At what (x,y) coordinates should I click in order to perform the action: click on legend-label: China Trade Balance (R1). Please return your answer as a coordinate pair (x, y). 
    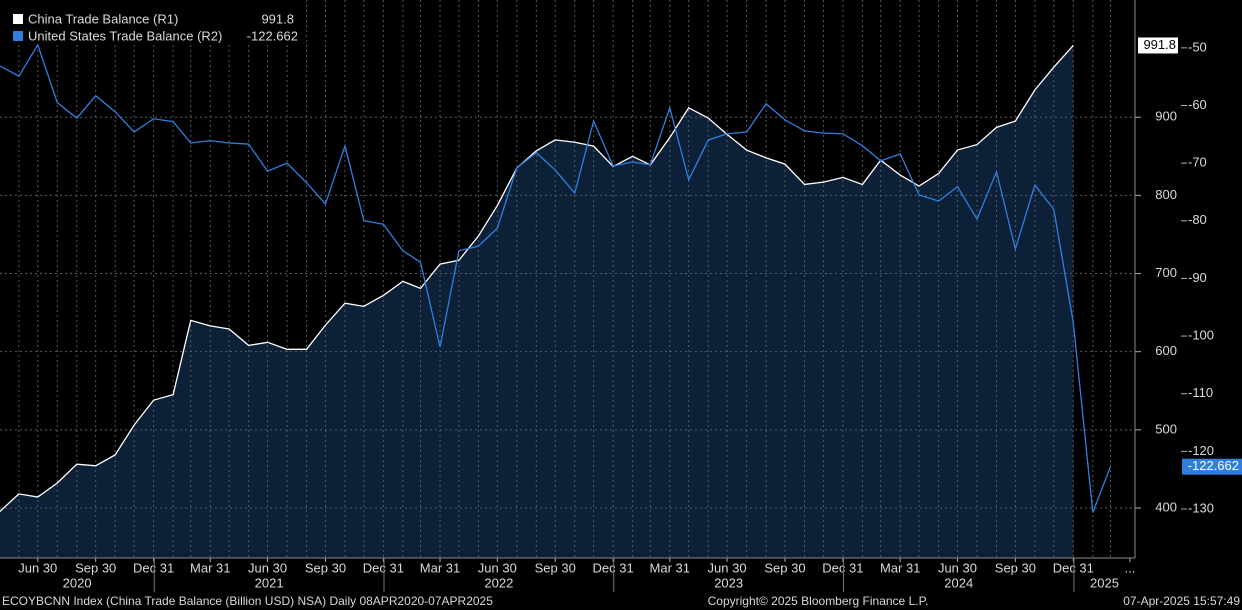
    Looking at the image, I should click on (103, 18).